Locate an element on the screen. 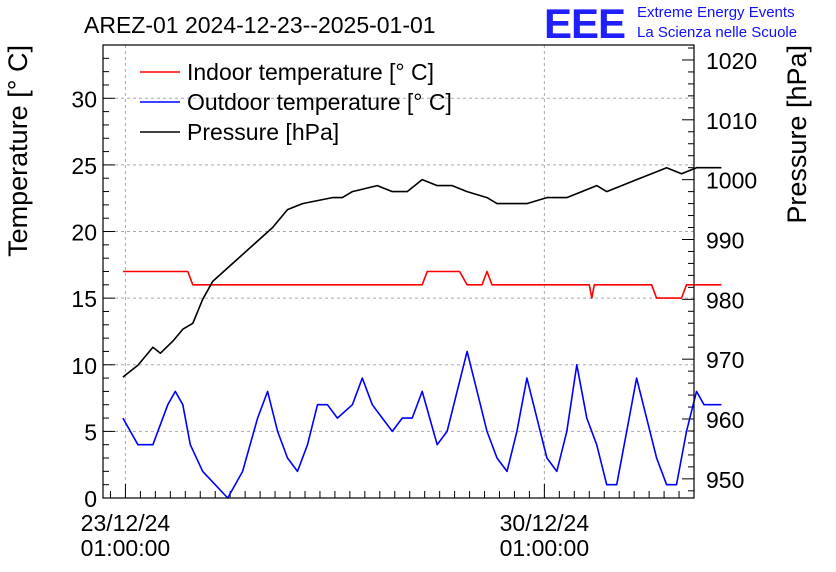 This screenshot has height=572, width=836. legend-label-1: Outdoor temperature [° C] is located at coordinates (319, 102).